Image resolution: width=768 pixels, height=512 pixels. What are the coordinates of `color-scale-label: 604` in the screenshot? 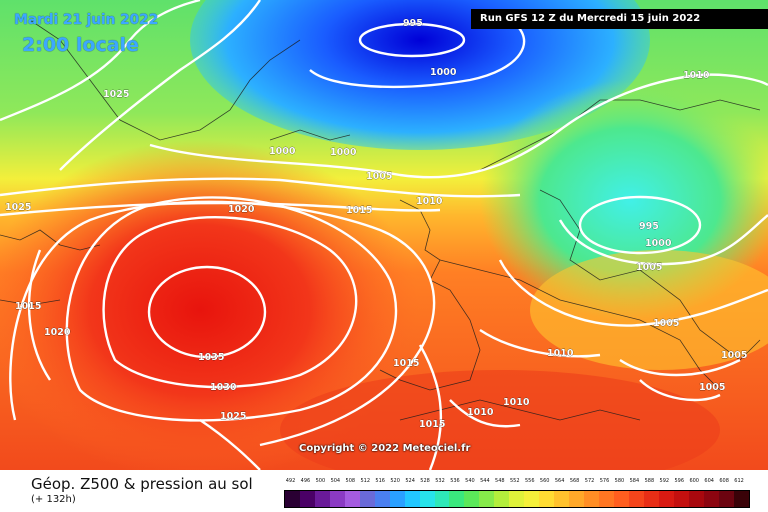 It's located at (709, 481).